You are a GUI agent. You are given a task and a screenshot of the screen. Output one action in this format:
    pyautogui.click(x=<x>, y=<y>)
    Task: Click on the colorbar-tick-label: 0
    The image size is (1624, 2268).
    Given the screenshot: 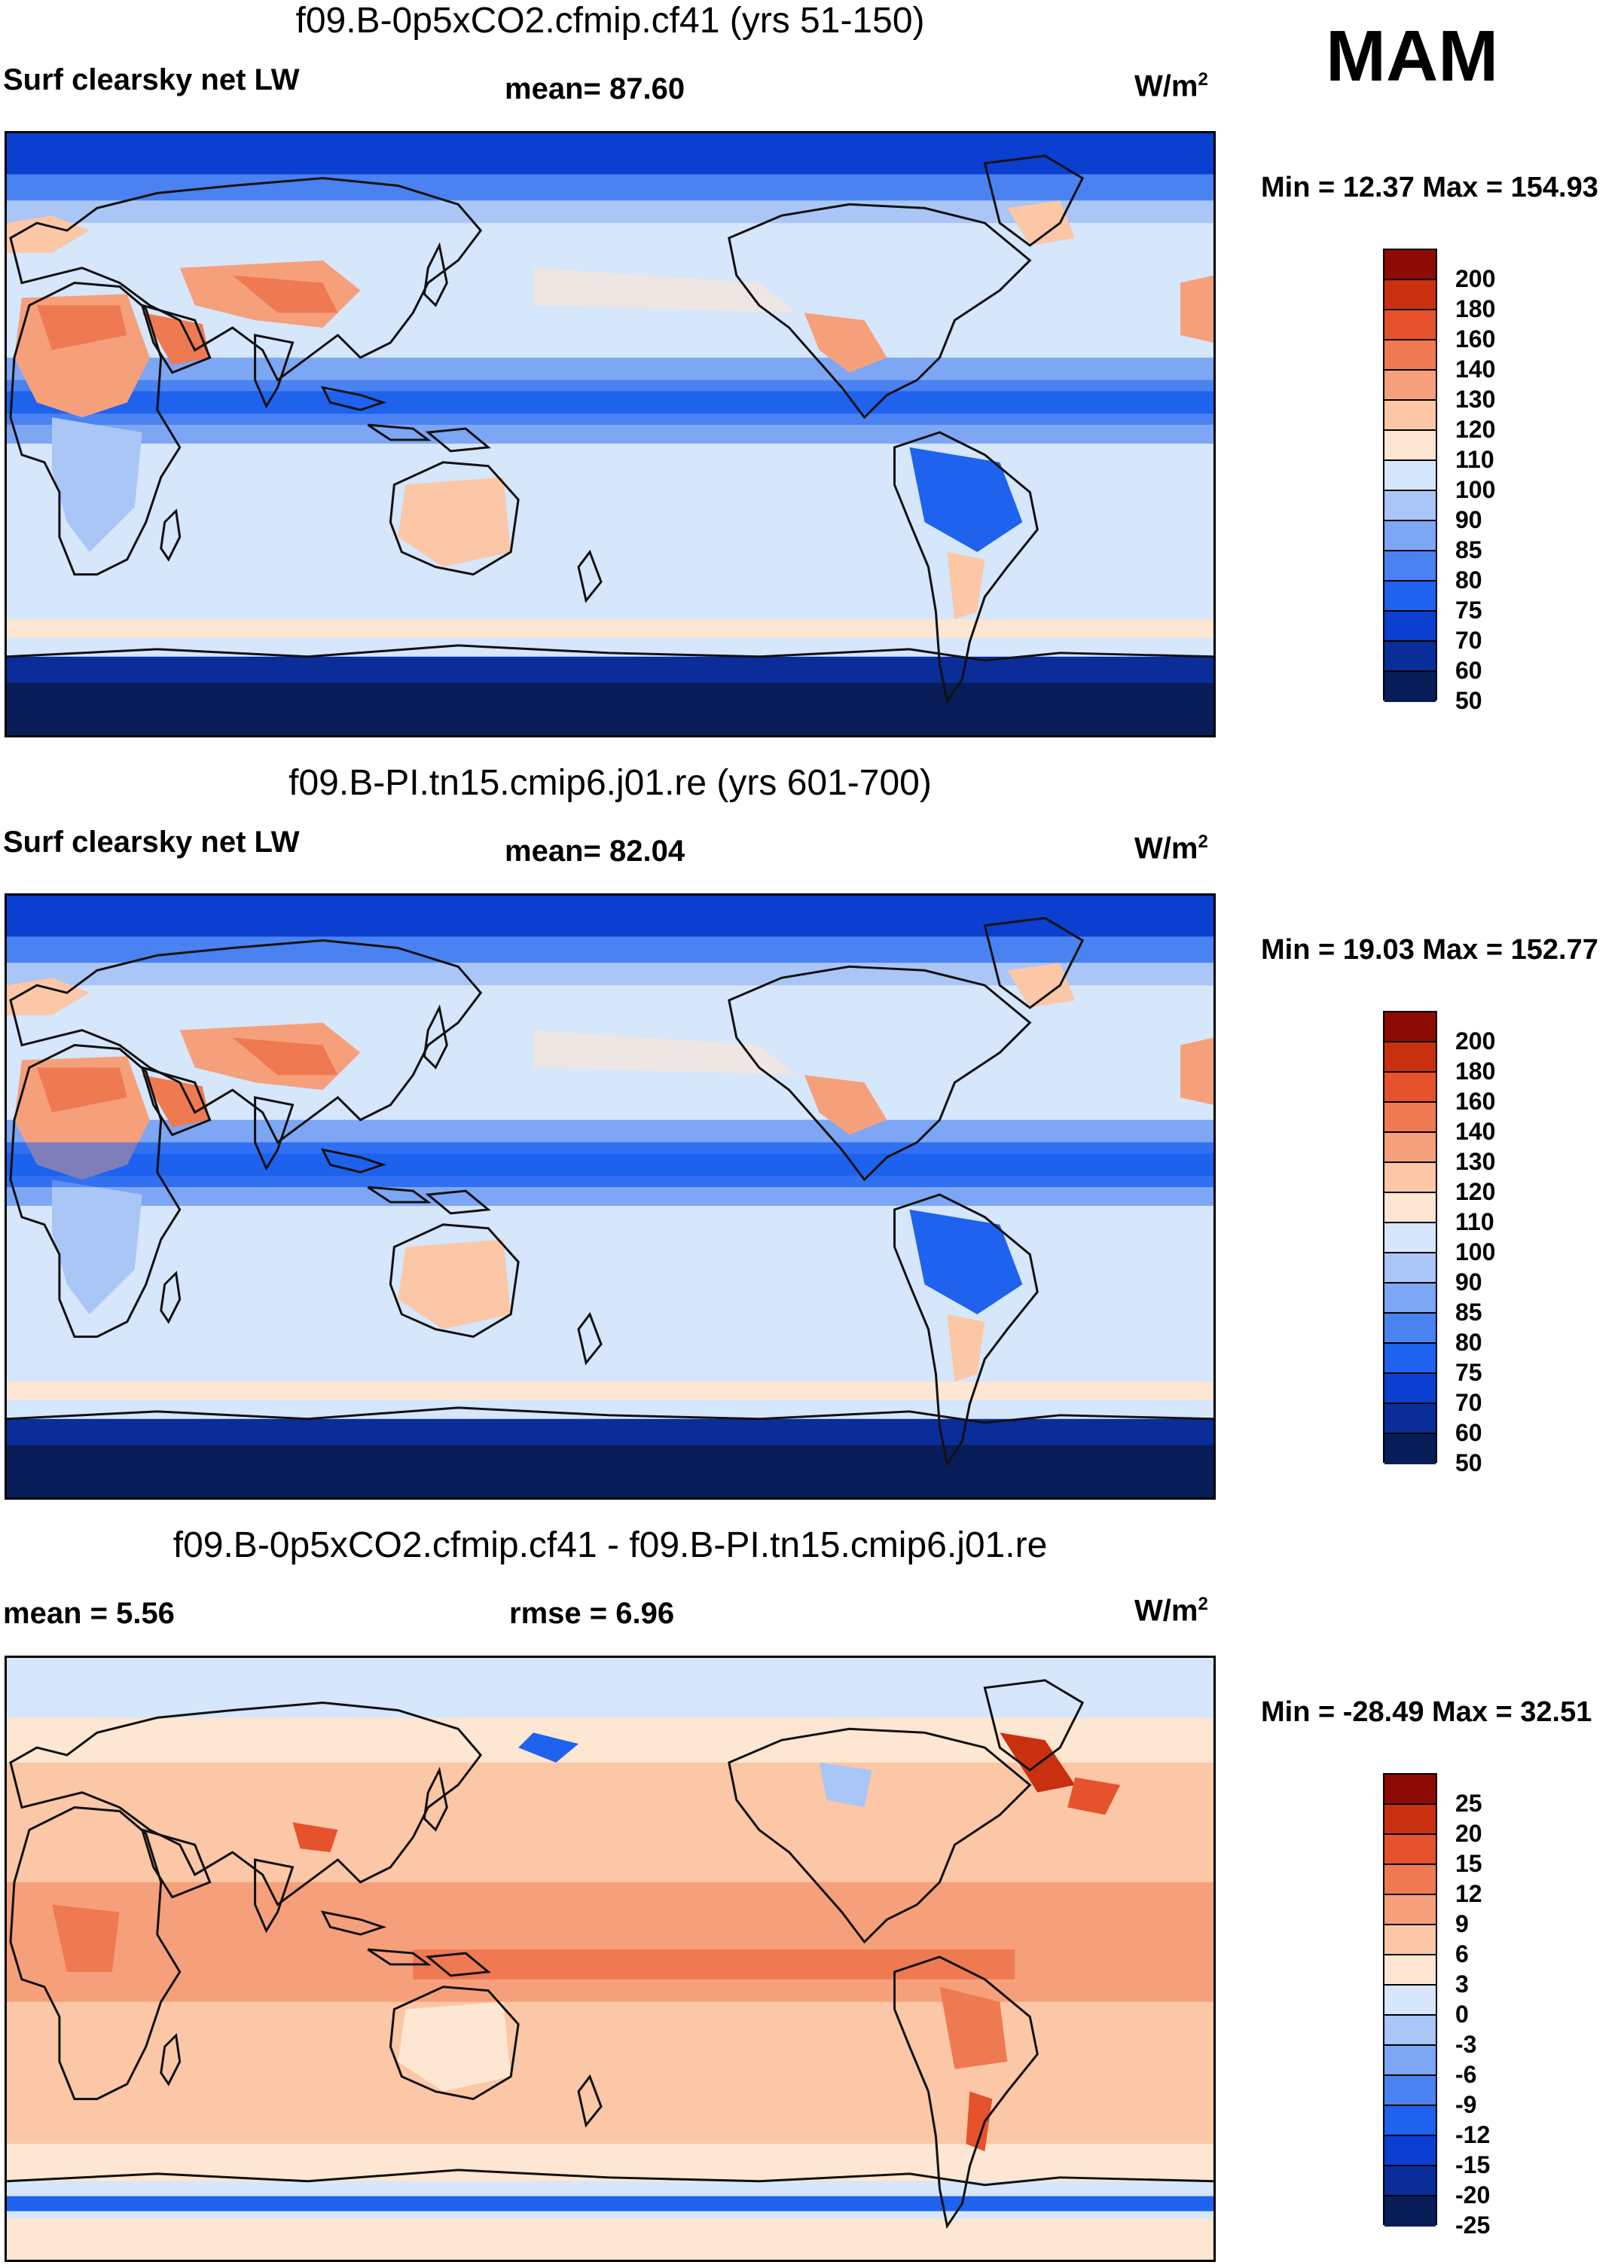 What is the action you would take?
    pyautogui.click(x=1462, y=2014)
    